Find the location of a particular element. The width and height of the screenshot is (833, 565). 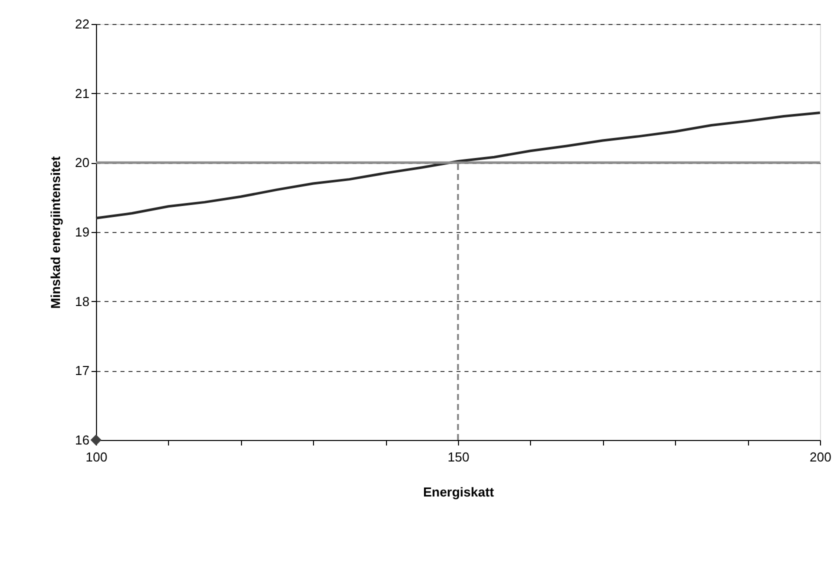

y-axis-title: Minskad energiintensitet is located at coordinates (56, 232).